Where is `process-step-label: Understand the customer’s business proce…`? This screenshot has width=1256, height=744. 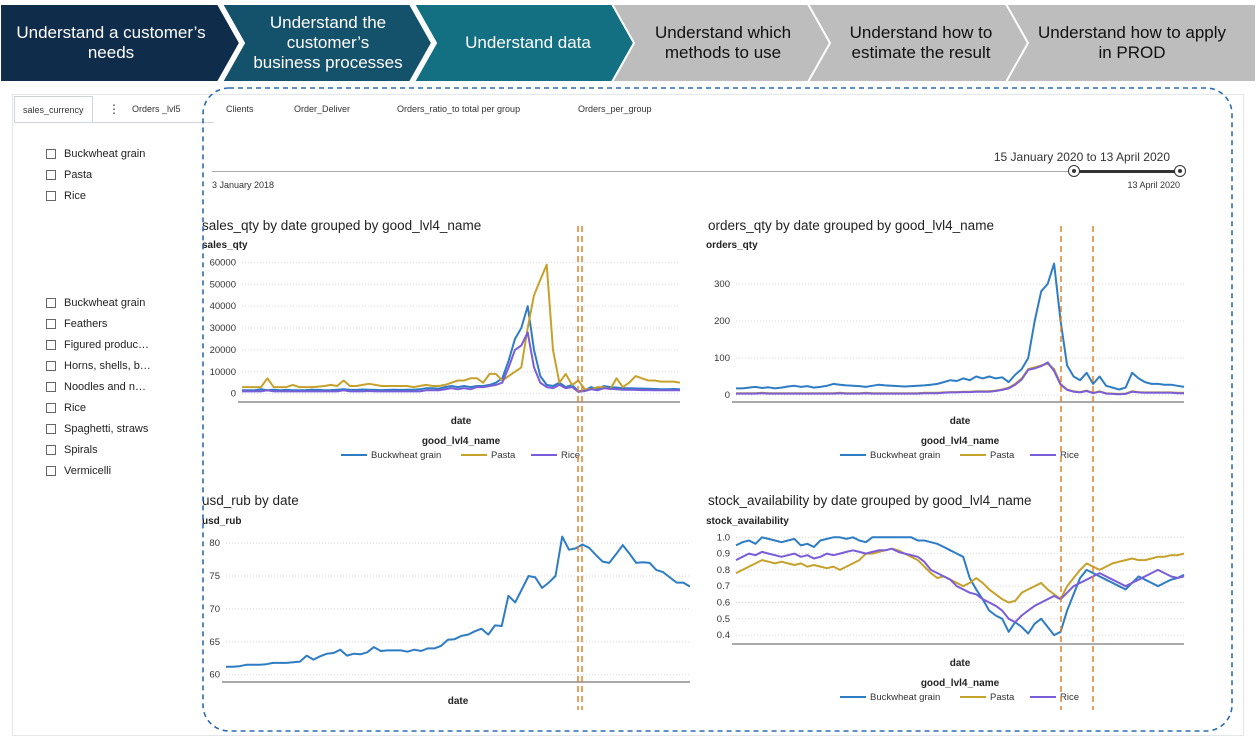
process-step-label: Understand the customer’s business proce… is located at coordinates (328, 42).